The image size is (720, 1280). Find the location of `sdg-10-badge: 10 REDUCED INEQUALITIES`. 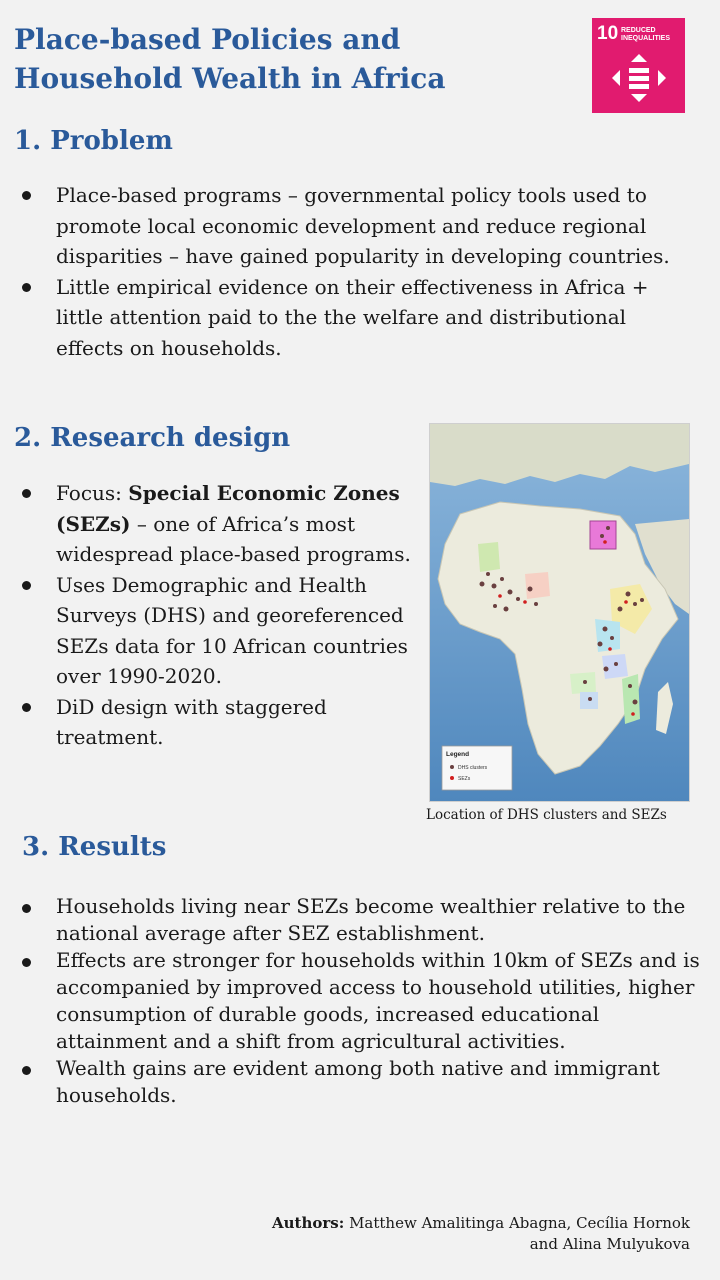

sdg-10-badge: 10 REDUCED INEQUALITIES is located at coordinates (638, 65).